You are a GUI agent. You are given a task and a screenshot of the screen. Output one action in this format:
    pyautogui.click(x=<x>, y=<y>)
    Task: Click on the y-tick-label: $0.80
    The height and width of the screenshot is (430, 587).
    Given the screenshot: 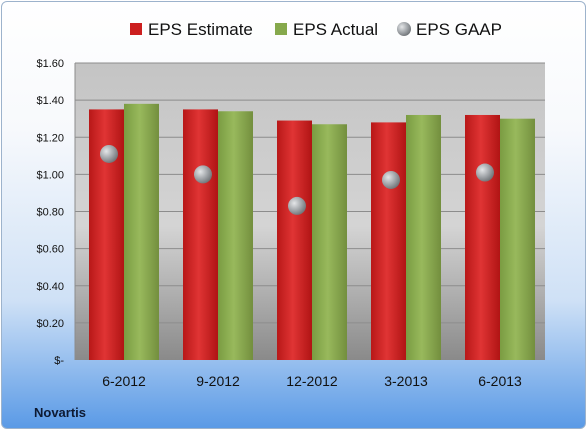 What is the action you would take?
    pyautogui.click(x=50, y=213)
    